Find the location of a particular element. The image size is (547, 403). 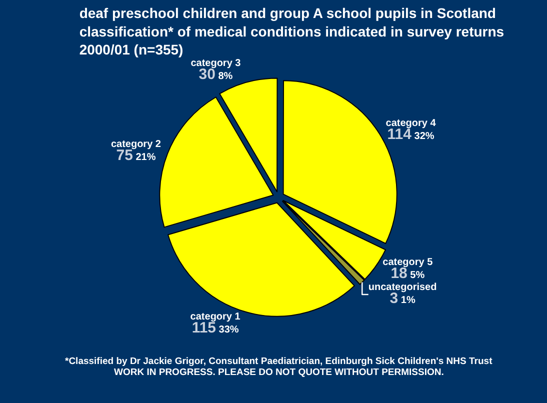

text: WORK IN PROGRESS. PLEASE DO NOT QUOTE WITHOUT PERMISSION. is located at coordinates (279, 372).